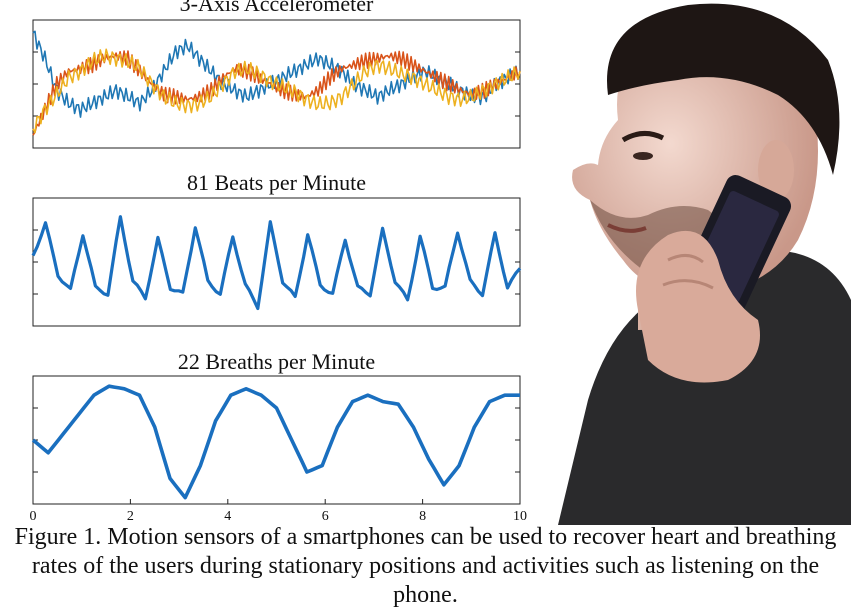 The width and height of the screenshot is (851, 615). I want to click on x-tick-label: 4, so click(227, 516).